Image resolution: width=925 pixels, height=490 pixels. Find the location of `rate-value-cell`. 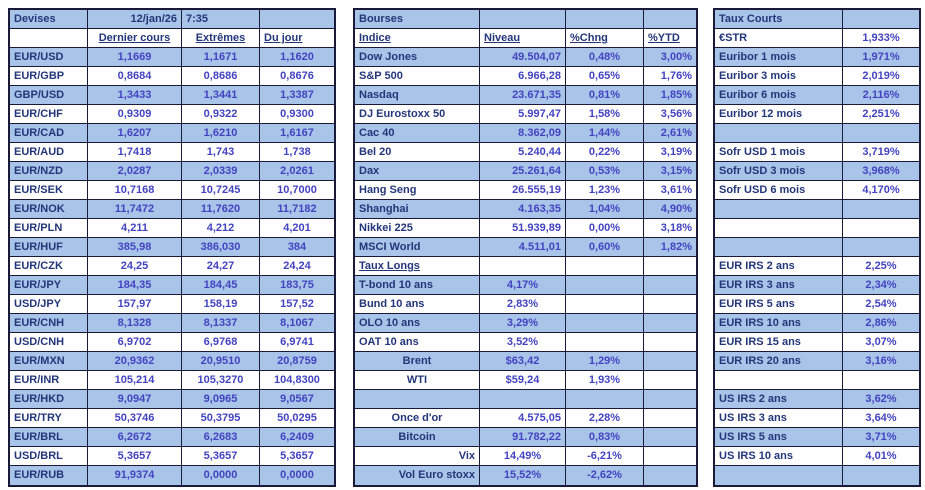

rate-value-cell is located at coordinates (881, 228).